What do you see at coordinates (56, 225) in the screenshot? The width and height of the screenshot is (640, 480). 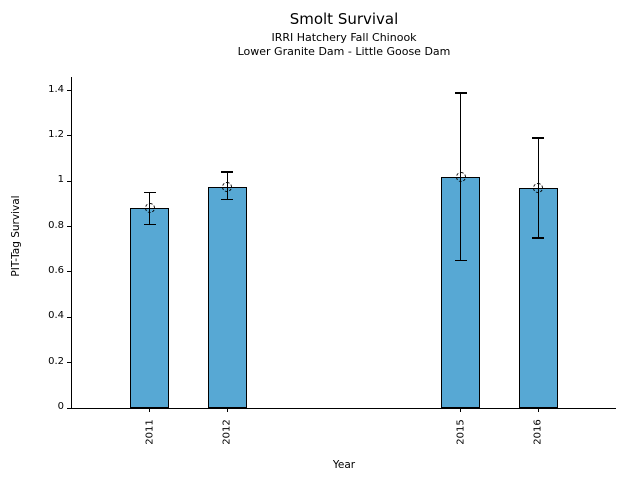 I see `y-tick-label: 0.8` at bounding box center [56, 225].